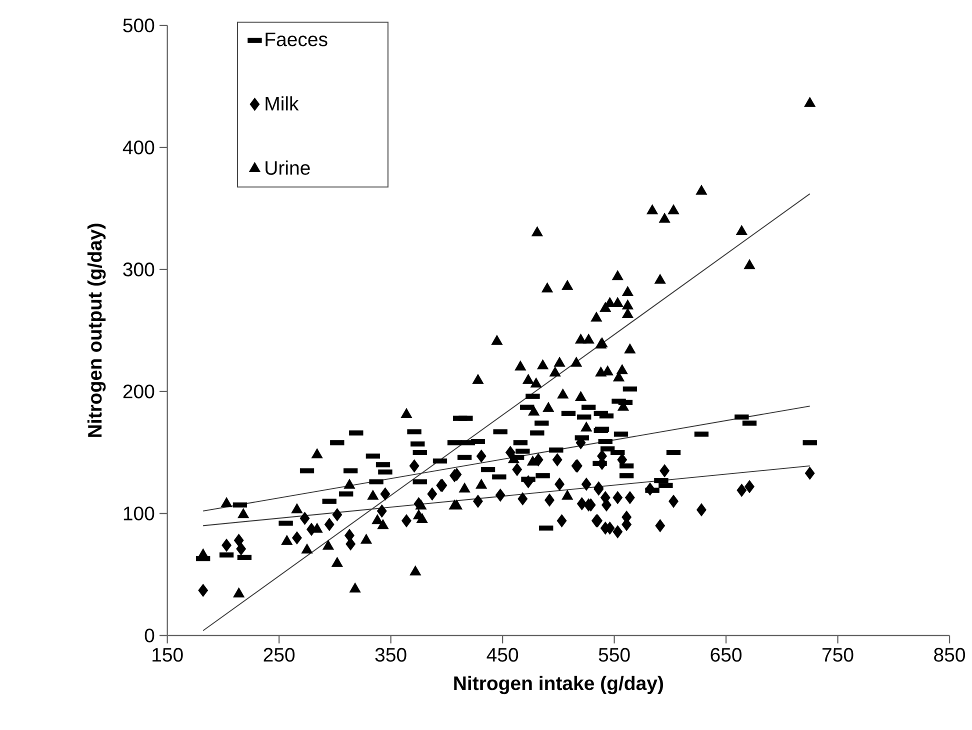 The height and width of the screenshot is (730, 972). Describe the element at coordinates (167, 655) in the screenshot. I see `x-tick-label: 150` at that location.